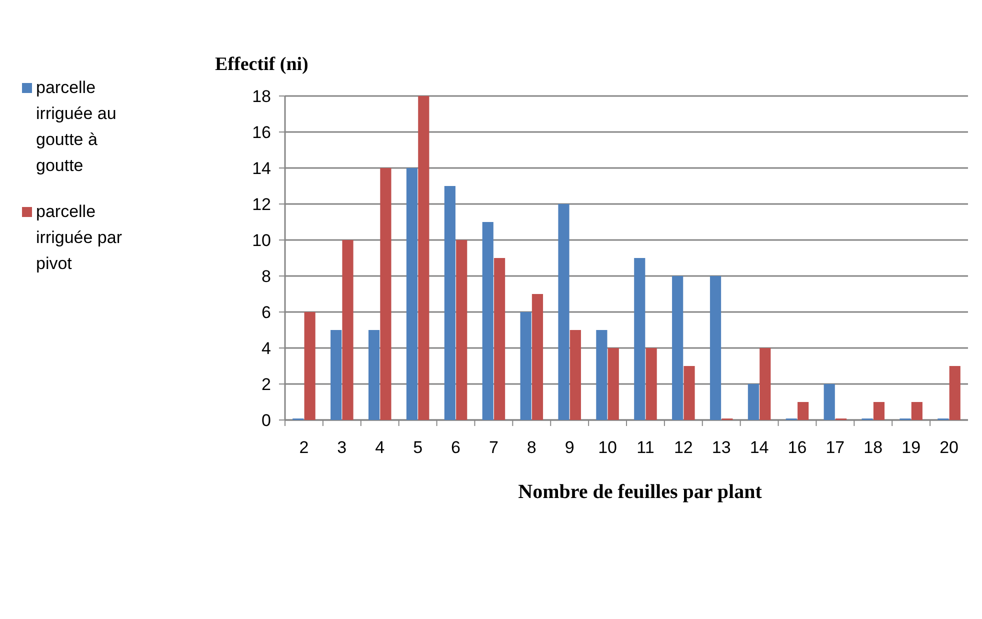  What do you see at coordinates (911, 447) in the screenshot?
I see `x-tick-label: 19` at bounding box center [911, 447].